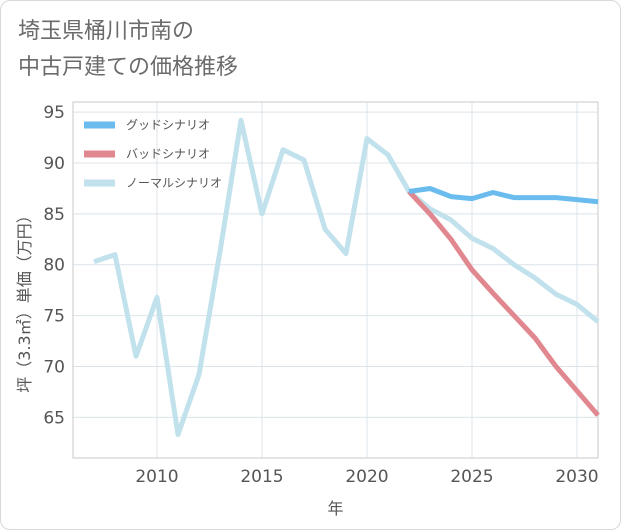  I want to click on x-tick-label: 2030, so click(576, 477).